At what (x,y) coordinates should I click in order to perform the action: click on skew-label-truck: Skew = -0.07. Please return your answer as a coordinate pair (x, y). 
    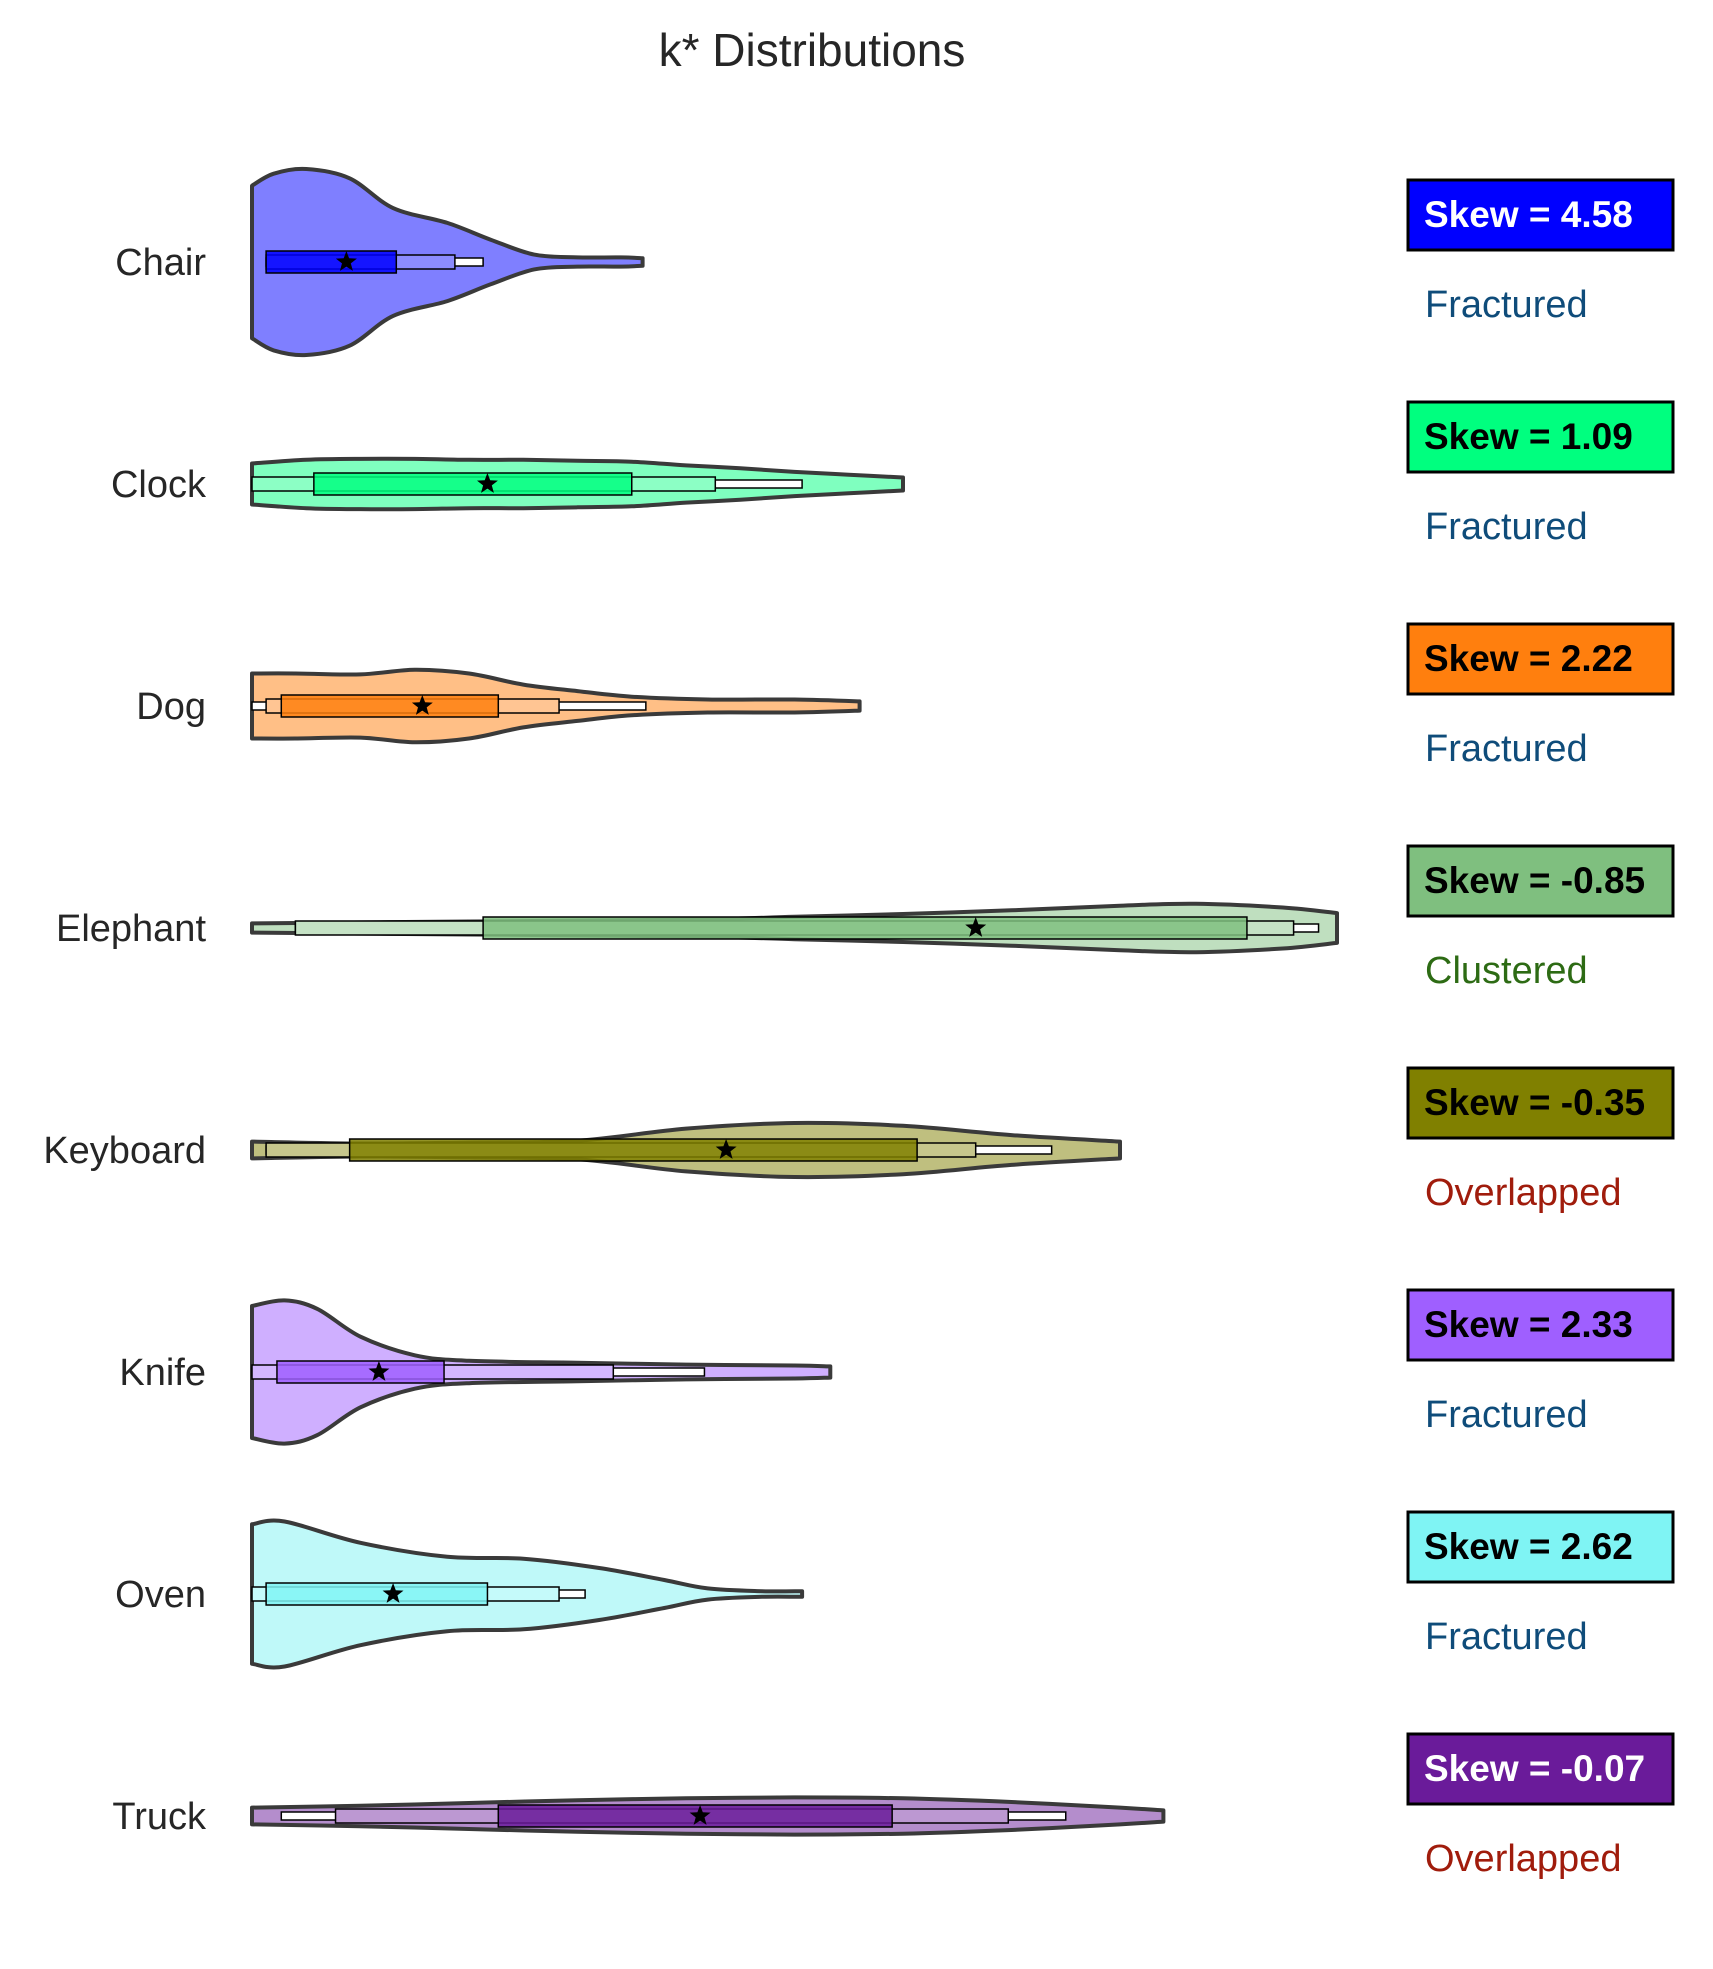
    Looking at the image, I should click on (1534, 1768).